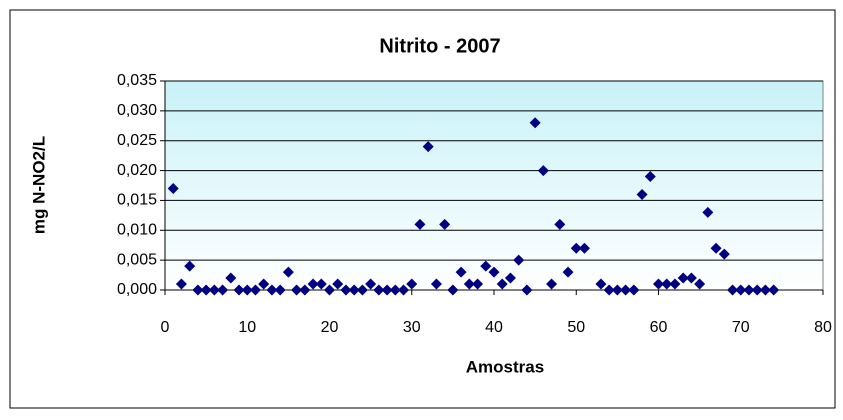 The image size is (843, 420). What do you see at coordinates (38, 185) in the screenshot?
I see `y-axis-label: mg N-NO2/L` at bounding box center [38, 185].